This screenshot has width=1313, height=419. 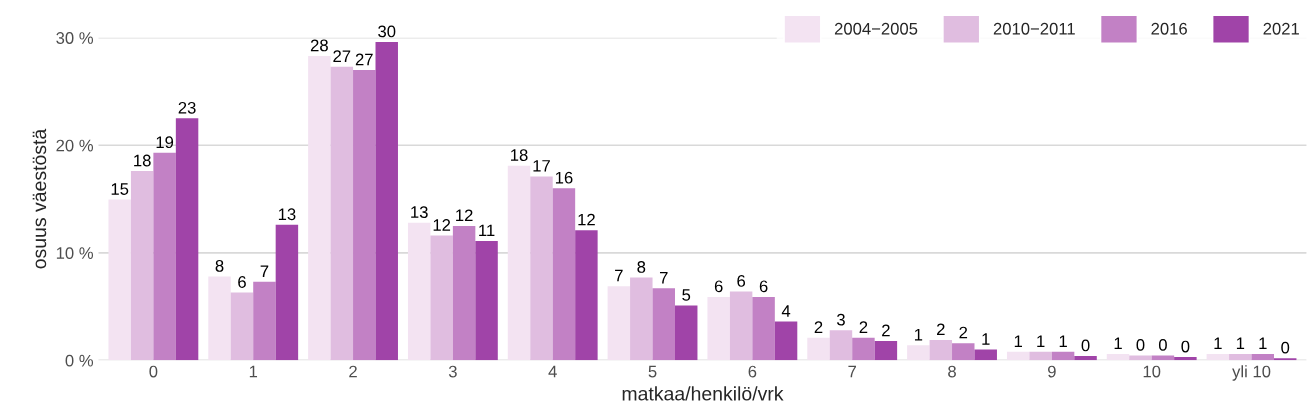 What do you see at coordinates (120, 189) in the screenshot?
I see `data-label: 15` at bounding box center [120, 189].